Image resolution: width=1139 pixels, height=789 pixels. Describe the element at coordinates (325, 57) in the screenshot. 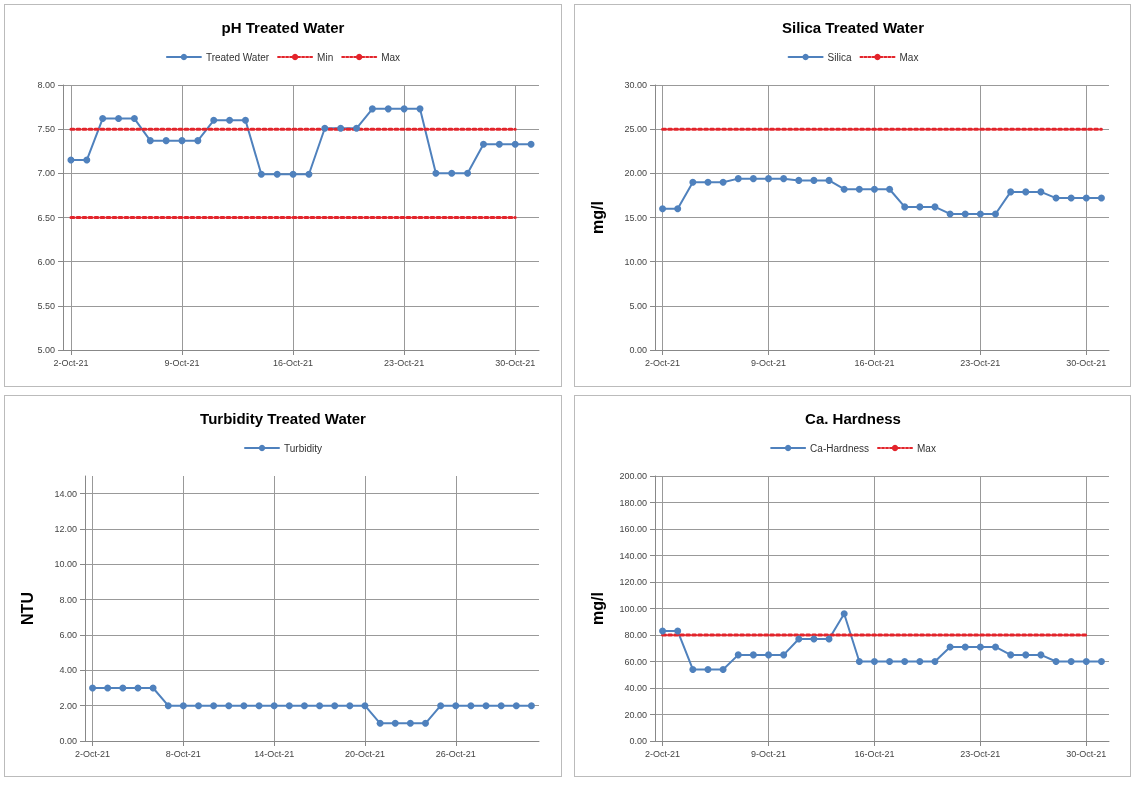

I see `legend-label: Min` at that location.